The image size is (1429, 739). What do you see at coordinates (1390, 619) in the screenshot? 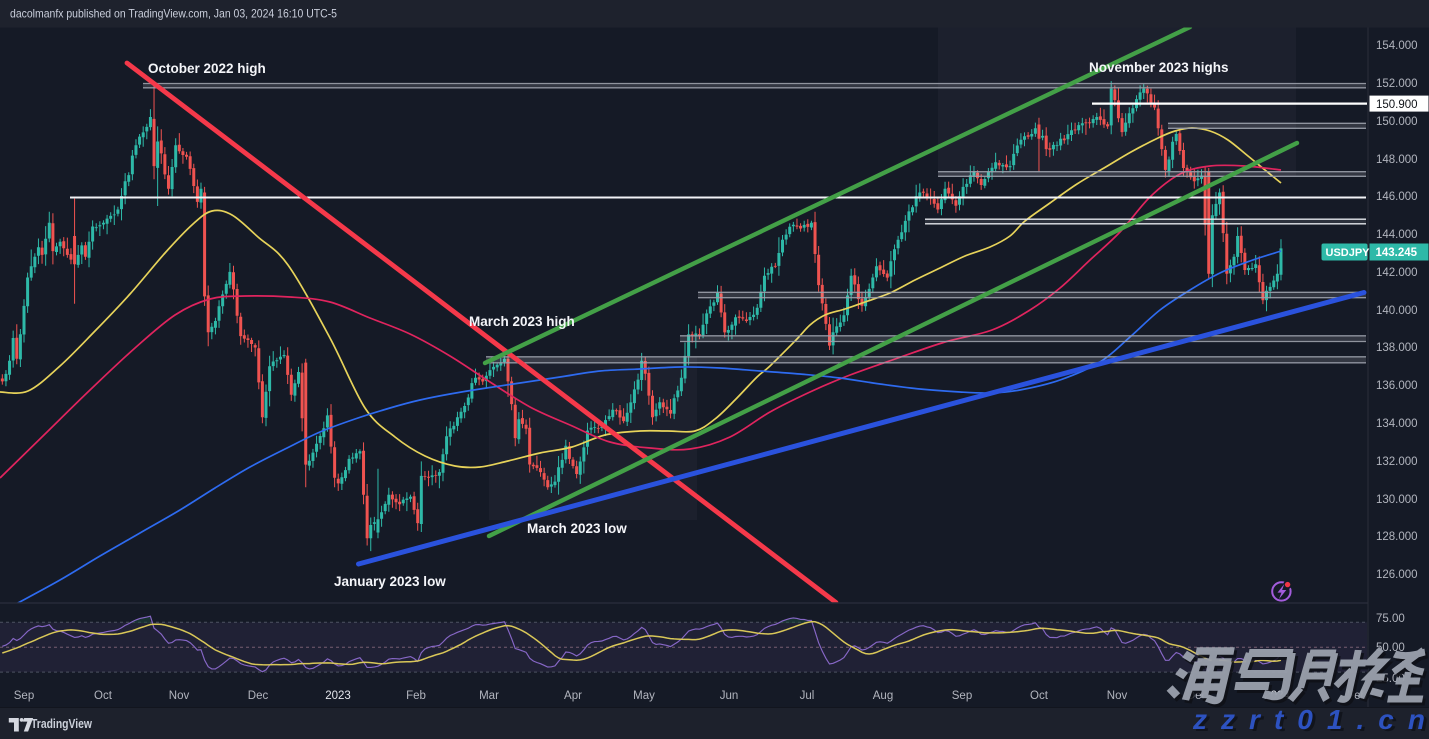
I see `svg-text: 75.00` at bounding box center [1390, 619].